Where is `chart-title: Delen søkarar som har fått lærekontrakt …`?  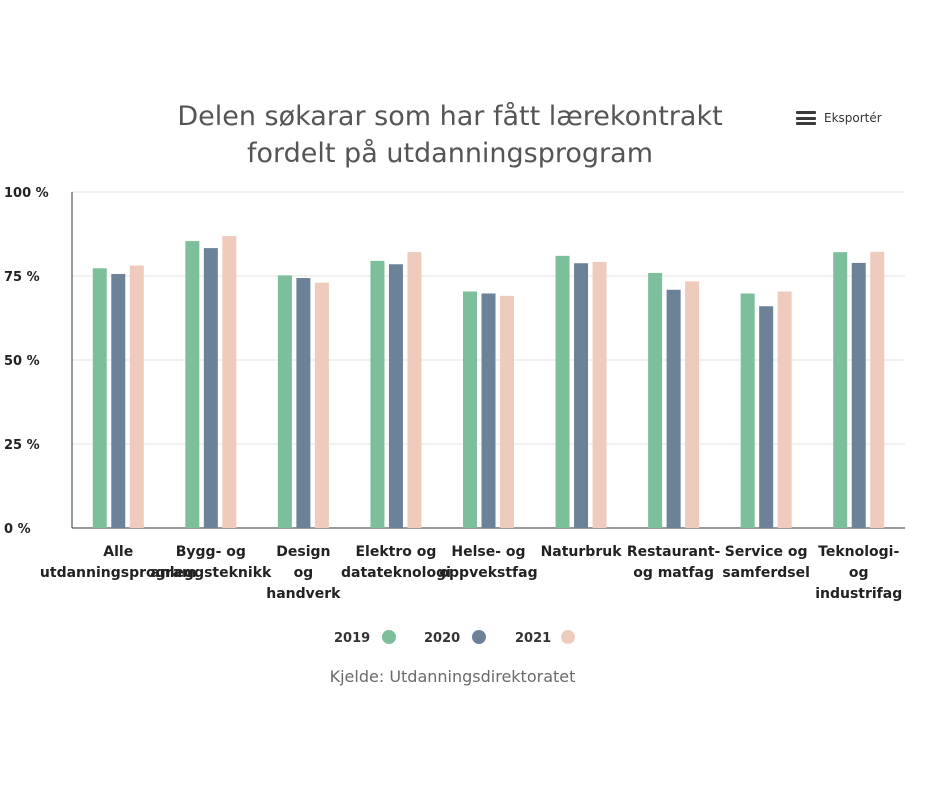
chart-title: Delen søkarar som har fått lærekontrakt … is located at coordinates (450, 135).